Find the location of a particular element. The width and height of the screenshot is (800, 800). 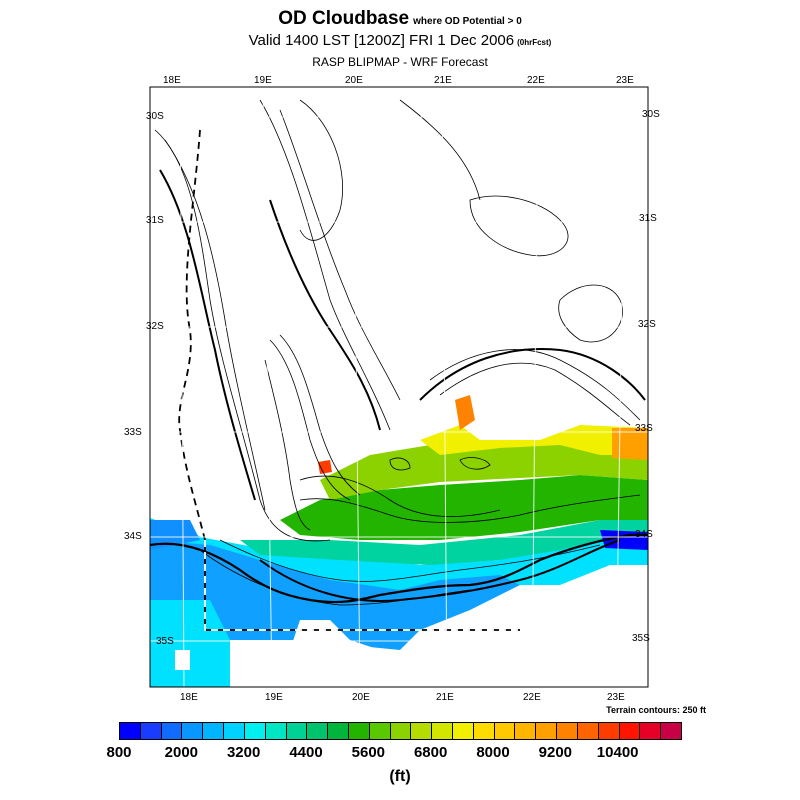

lat-label-right: 33S is located at coordinates (644, 428).